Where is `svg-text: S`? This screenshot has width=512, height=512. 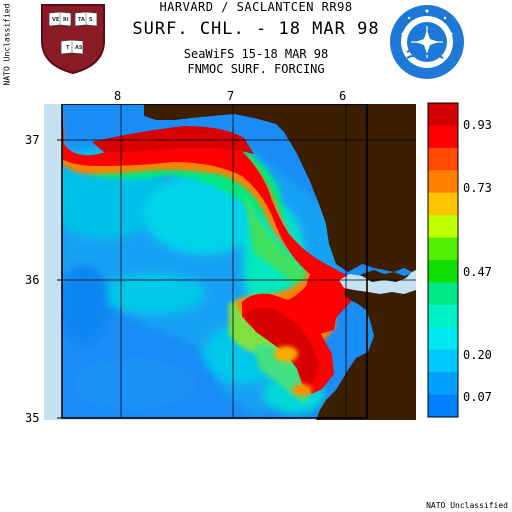 svg-text: S is located at coordinates (91, 20).